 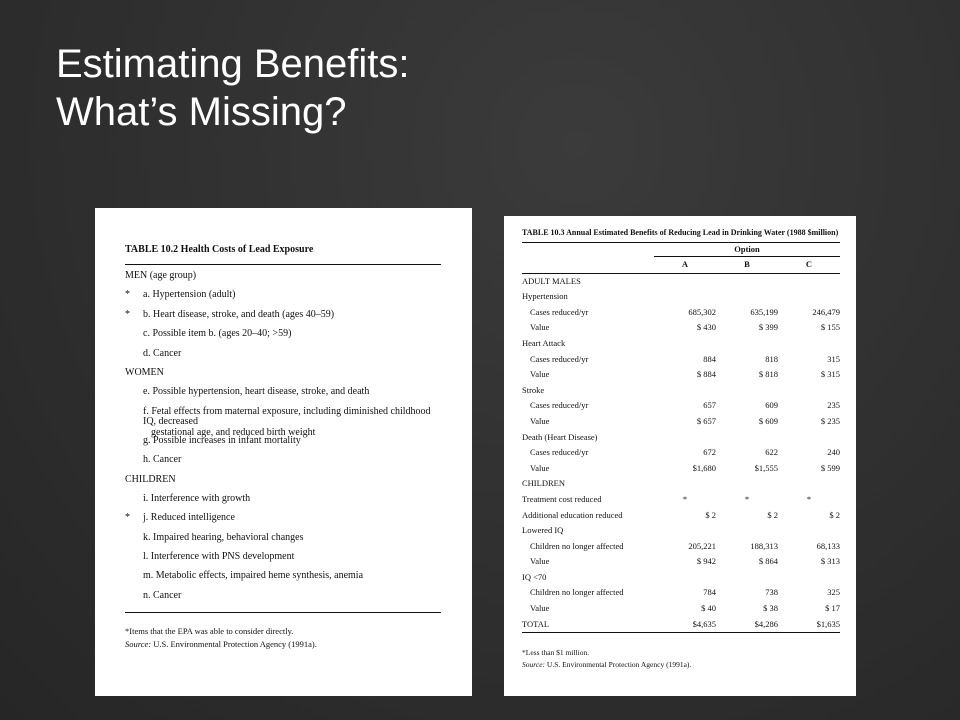 What do you see at coordinates (768, 327) in the screenshot?
I see `table-cell: $ 399` at bounding box center [768, 327].